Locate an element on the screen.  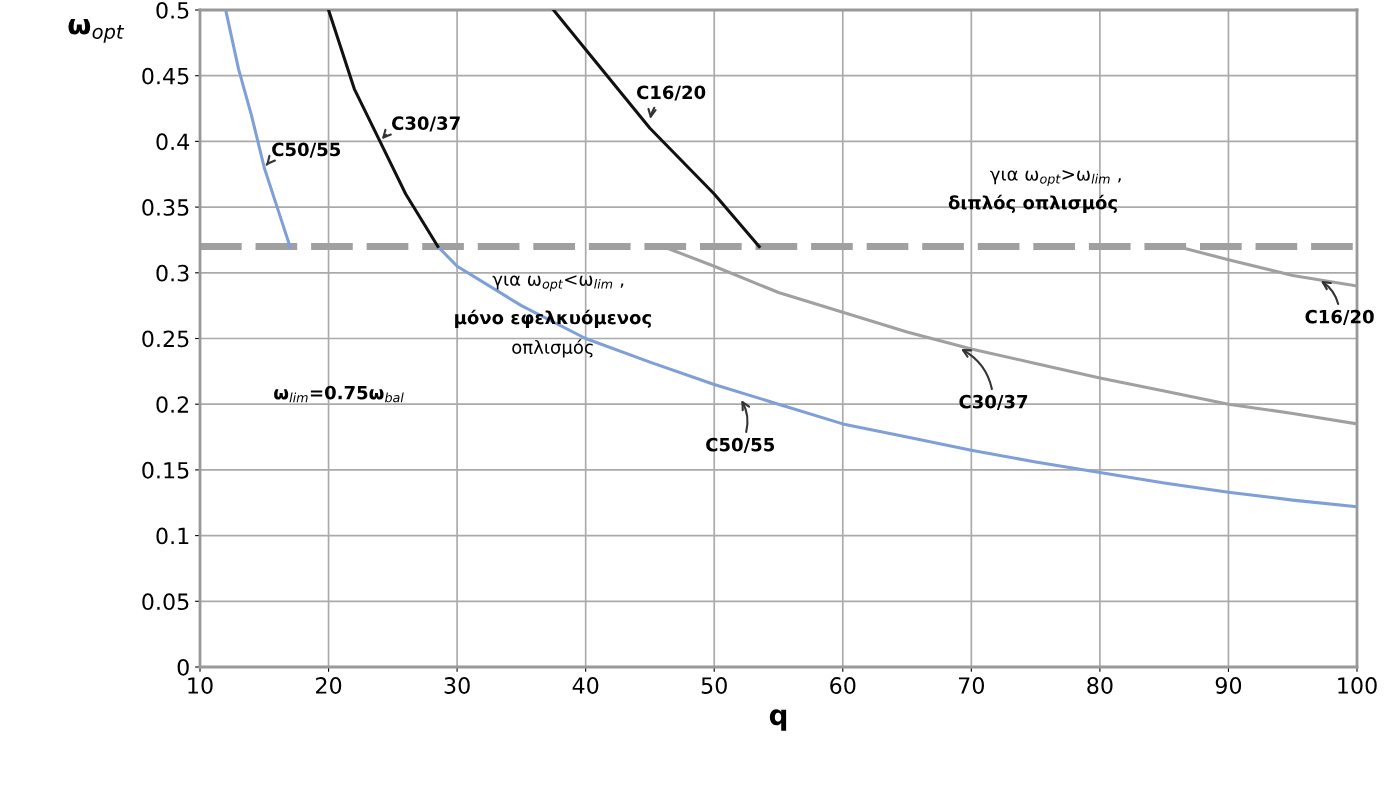
x-tick-label: 80 is located at coordinates (1100, 685).